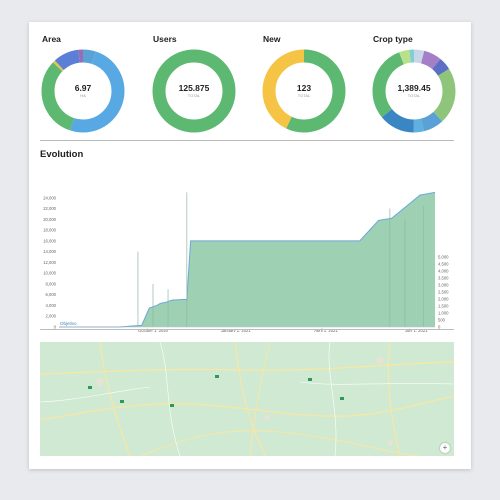  Describe the element at coordinates (51, 316) in the screenshot. I see `y-tick-label: 2,000` at that location.